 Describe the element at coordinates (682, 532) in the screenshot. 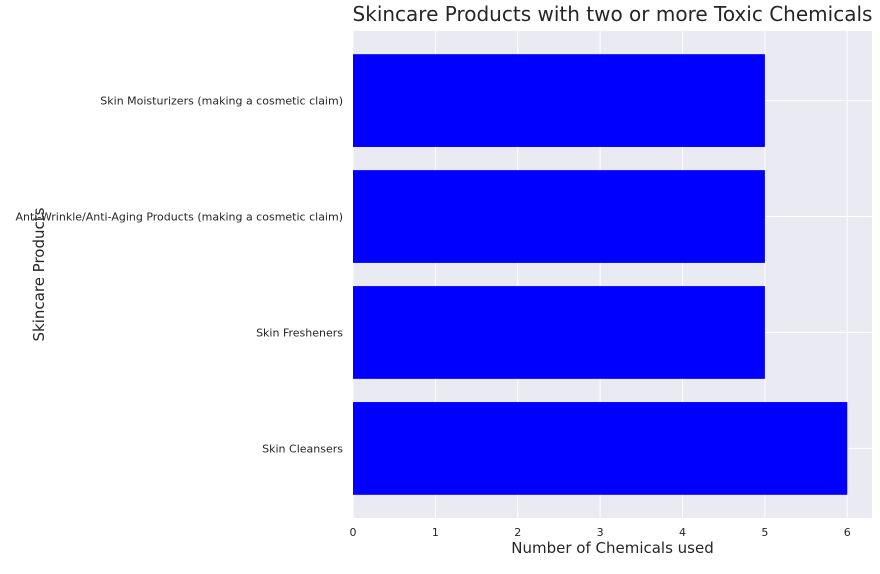

I see `x-tick-label: 4` at that location.